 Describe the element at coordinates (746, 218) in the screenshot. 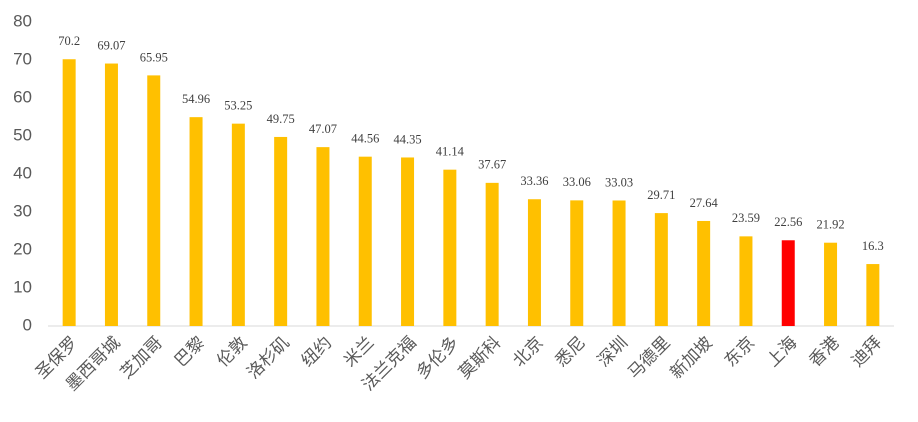

I see `value-label: 23.59` at that location.